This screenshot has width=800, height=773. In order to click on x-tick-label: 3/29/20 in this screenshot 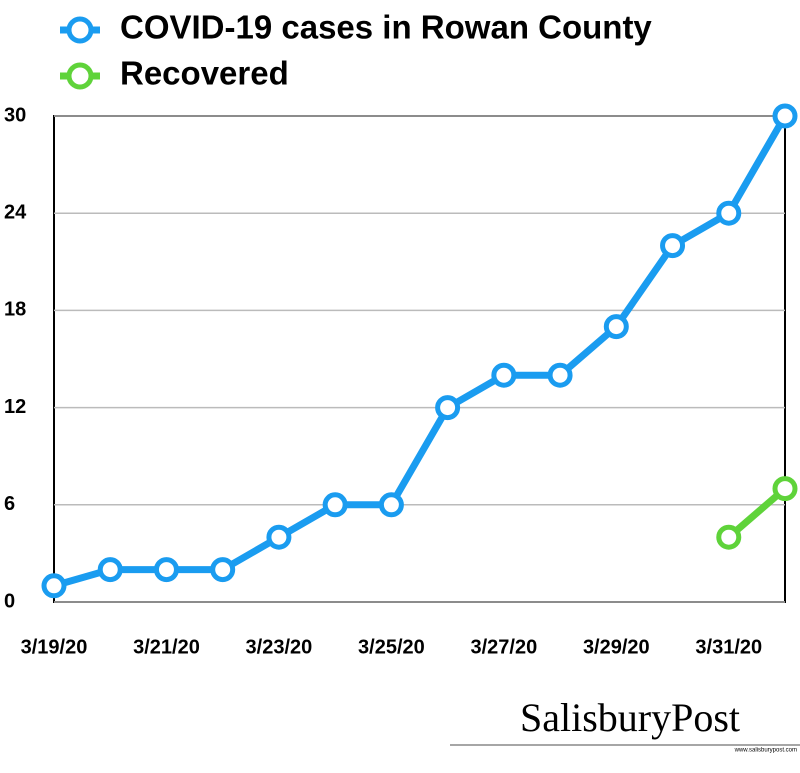, I will do `click(616, 647)`.